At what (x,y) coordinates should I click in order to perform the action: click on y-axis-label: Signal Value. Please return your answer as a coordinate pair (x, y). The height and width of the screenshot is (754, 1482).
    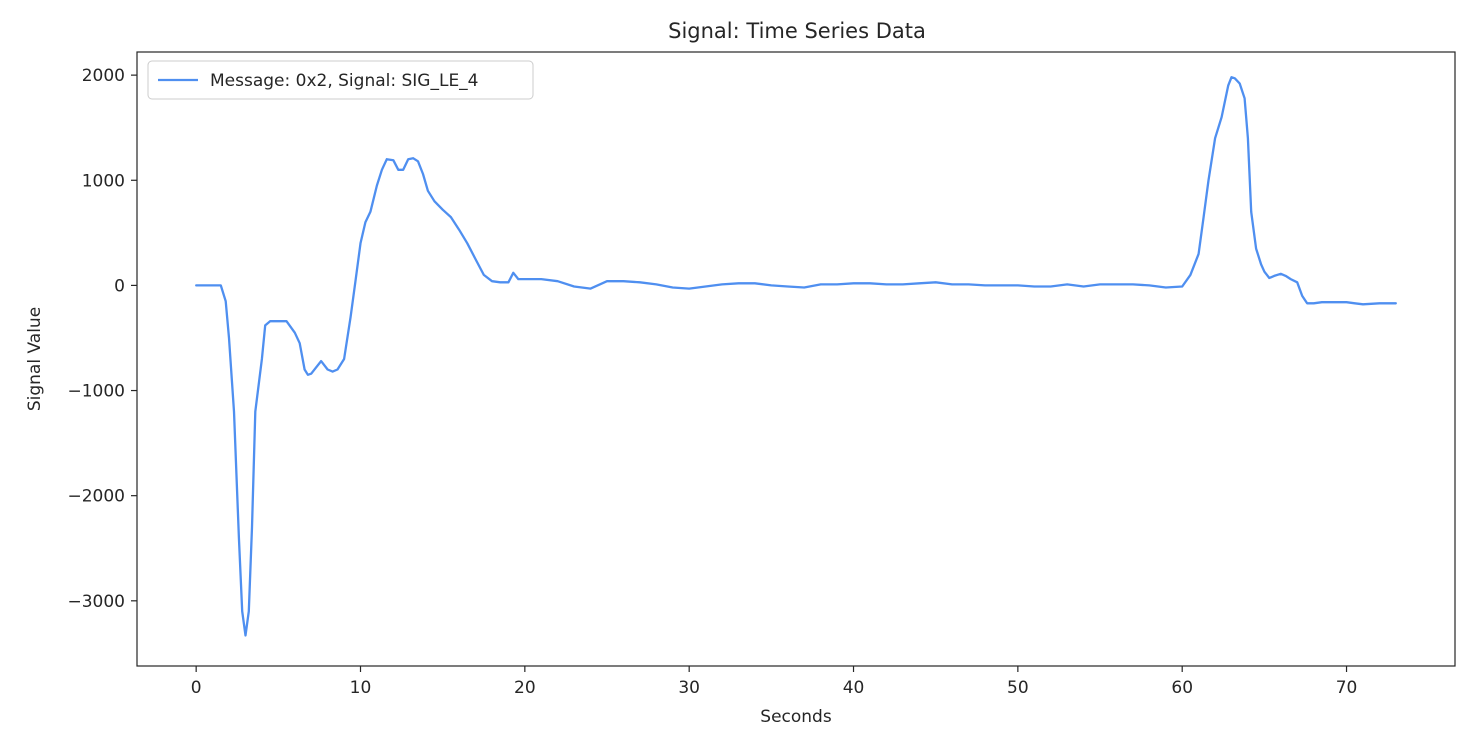
    Looking at the image, I should click on (35, 359).